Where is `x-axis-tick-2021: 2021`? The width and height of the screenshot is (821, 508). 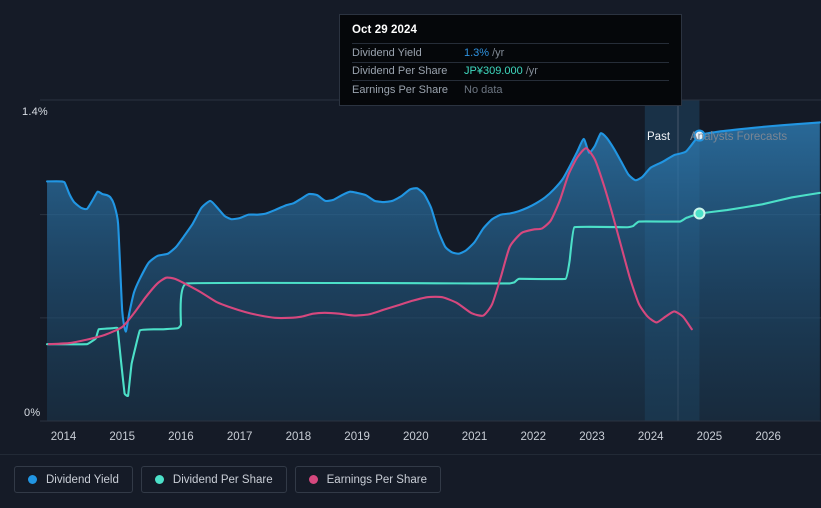 x-axis-tick-2021: 2021 is located at coordinates (474, 437).